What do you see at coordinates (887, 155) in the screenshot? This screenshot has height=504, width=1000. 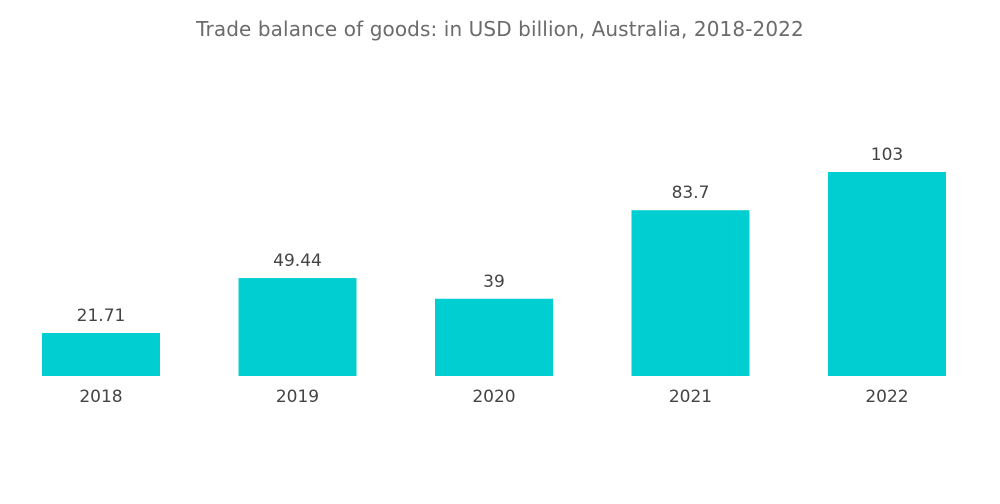 I see `value-label-2022: 103` at bounding box center [887, 155].